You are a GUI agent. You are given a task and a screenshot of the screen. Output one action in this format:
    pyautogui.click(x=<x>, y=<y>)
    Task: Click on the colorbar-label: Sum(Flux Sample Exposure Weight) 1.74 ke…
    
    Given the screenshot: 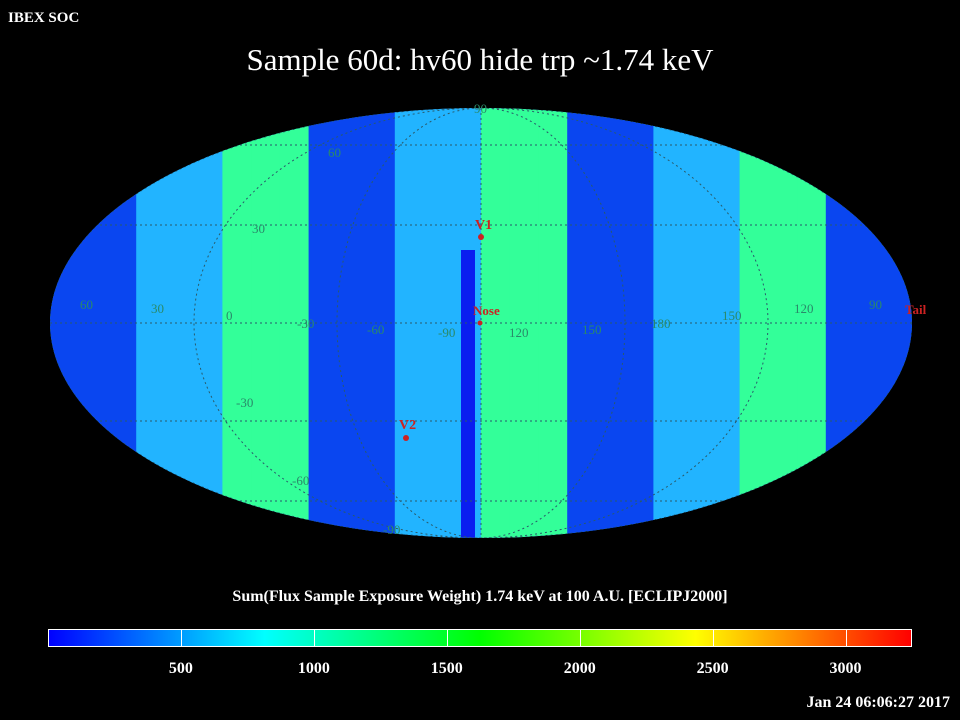 What is the action you would take?
    pyautogui.click(x=480, y=596)
    